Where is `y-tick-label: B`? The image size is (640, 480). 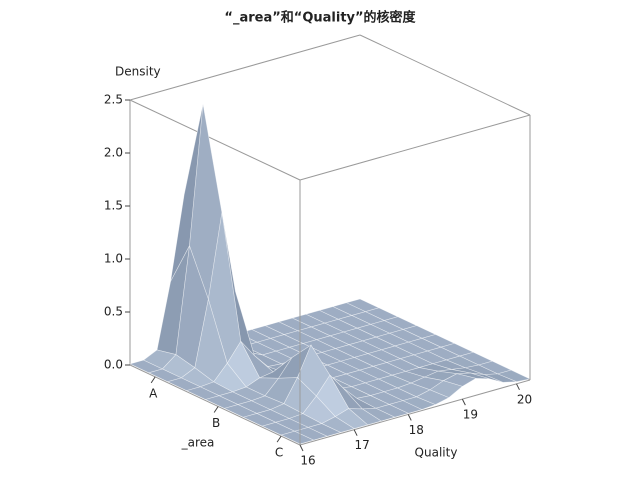 y-tick-label: B is located at coordinates (216, 423).